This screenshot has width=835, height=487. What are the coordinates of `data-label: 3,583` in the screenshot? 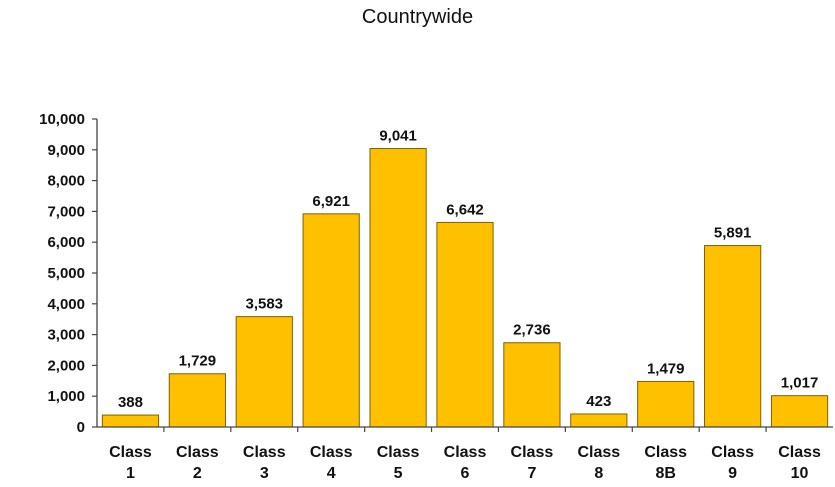 It's located at (264, 304).